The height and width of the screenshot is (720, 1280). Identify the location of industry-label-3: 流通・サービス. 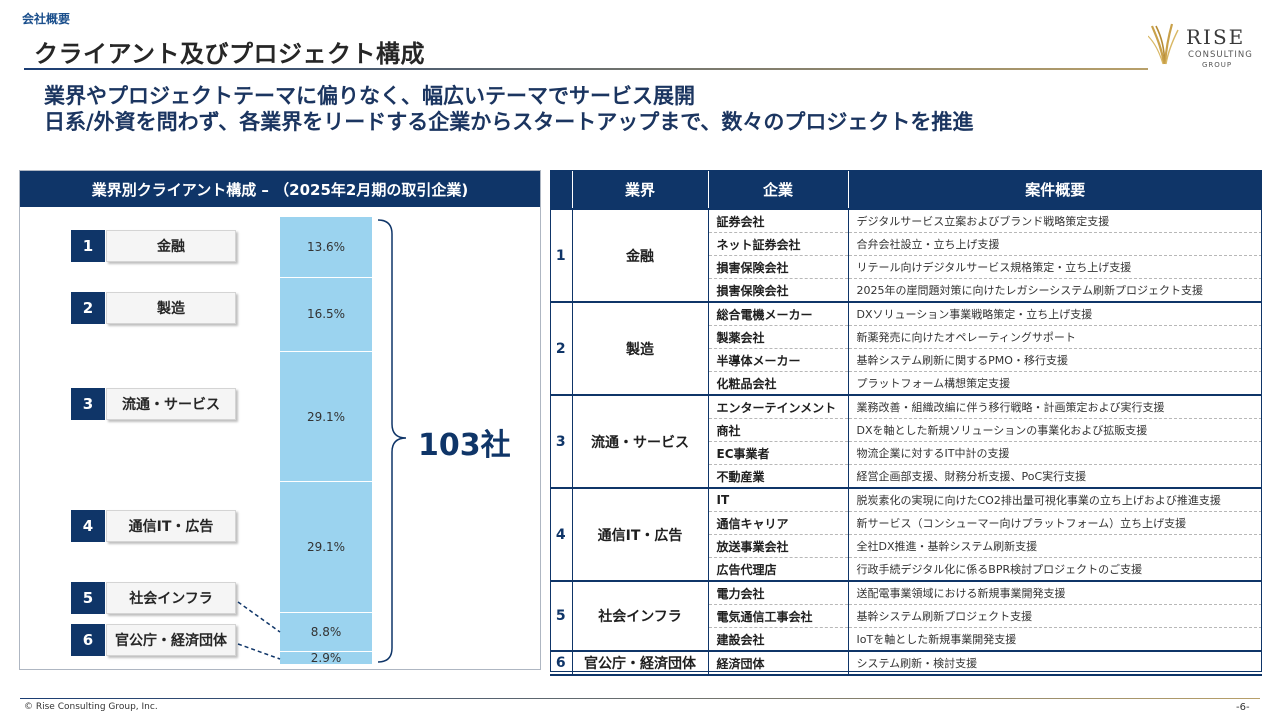
(171, 404).